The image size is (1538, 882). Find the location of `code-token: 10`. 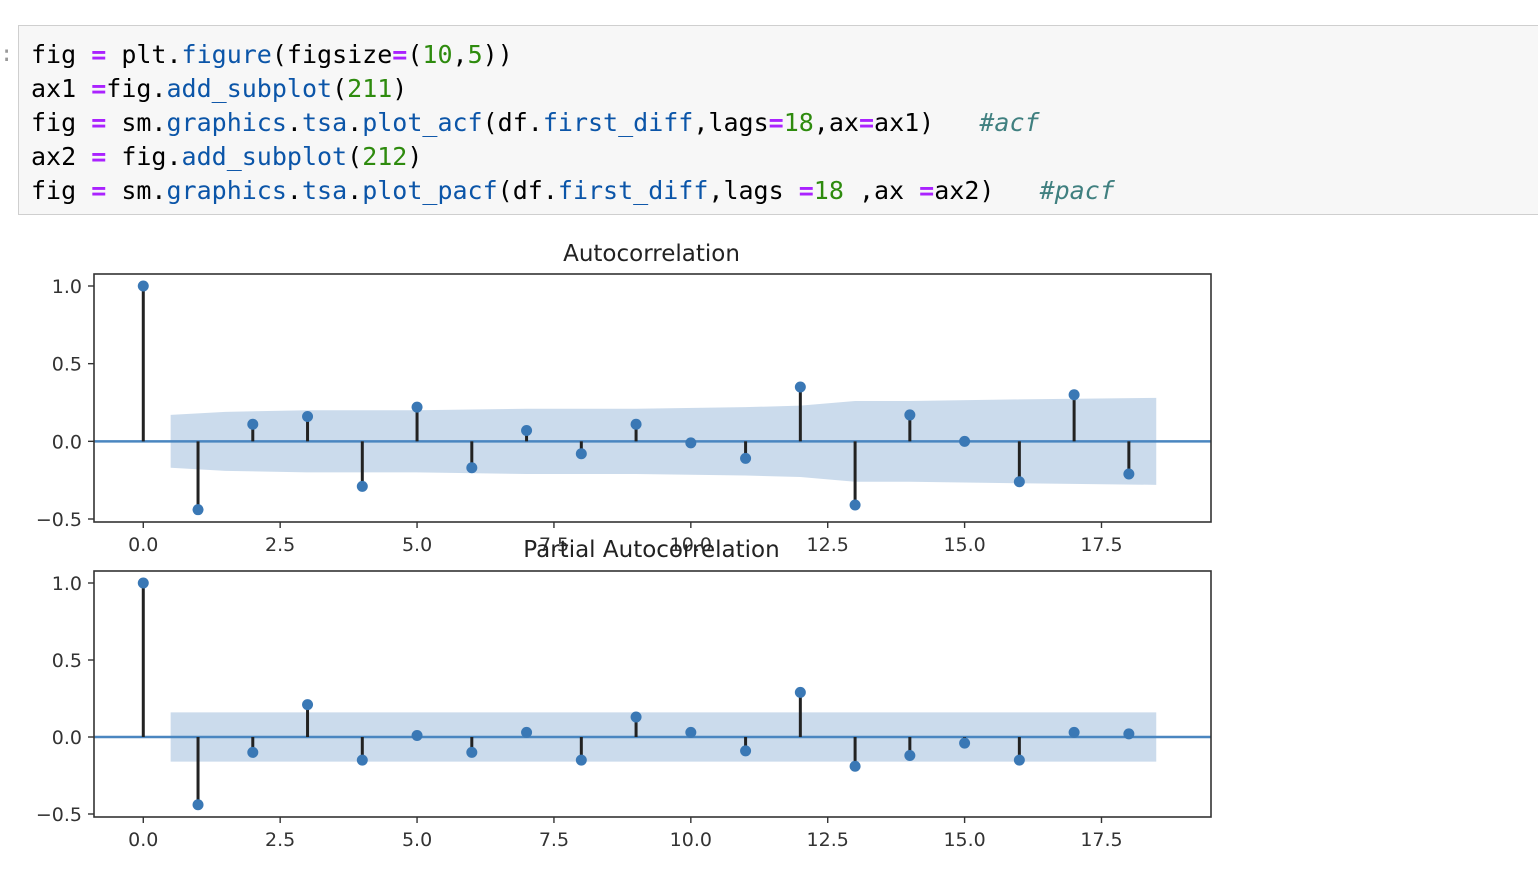

code-token: 10 is located at coordinates (437, 54).